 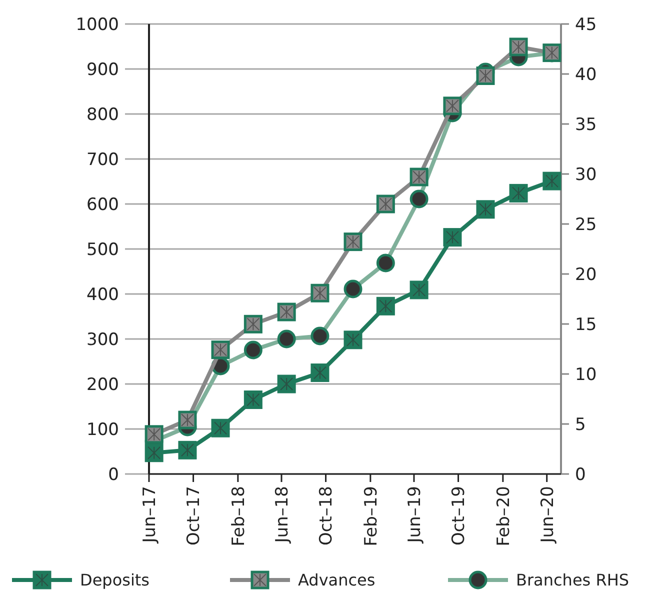 What do you see at coordinates (504, 516) in the screenshot?
I see `x-tick-label: Feb–20` at bounding box center [504, 516].